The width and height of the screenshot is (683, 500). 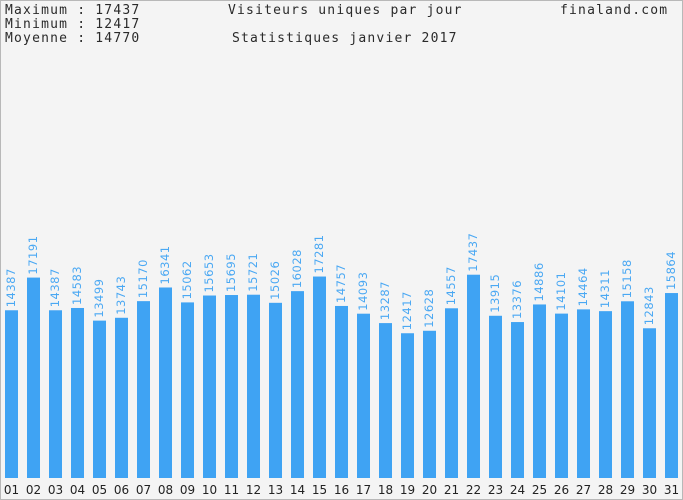 What do you see at coordinates (297, 268) in the screenshot?
I see `value-label-14: 16028` at bounding box center [297, 268].